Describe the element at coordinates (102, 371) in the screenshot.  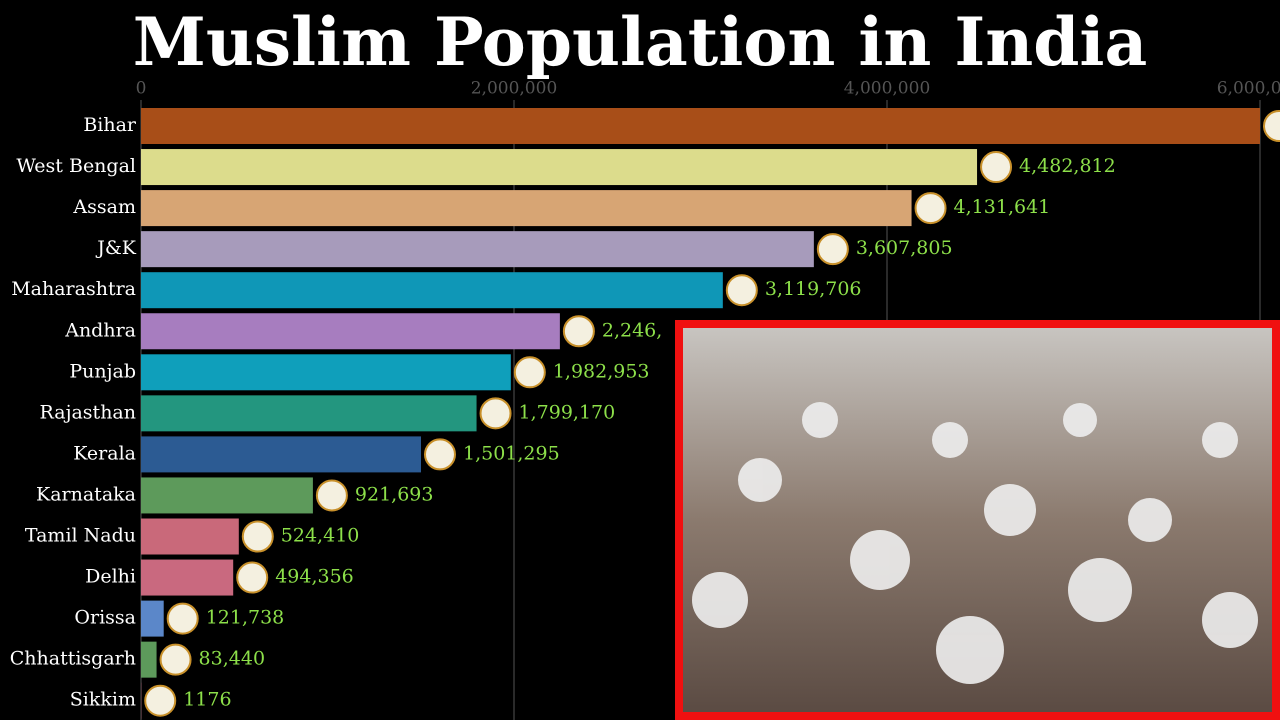
I see `category-label: Punjab` at that location.